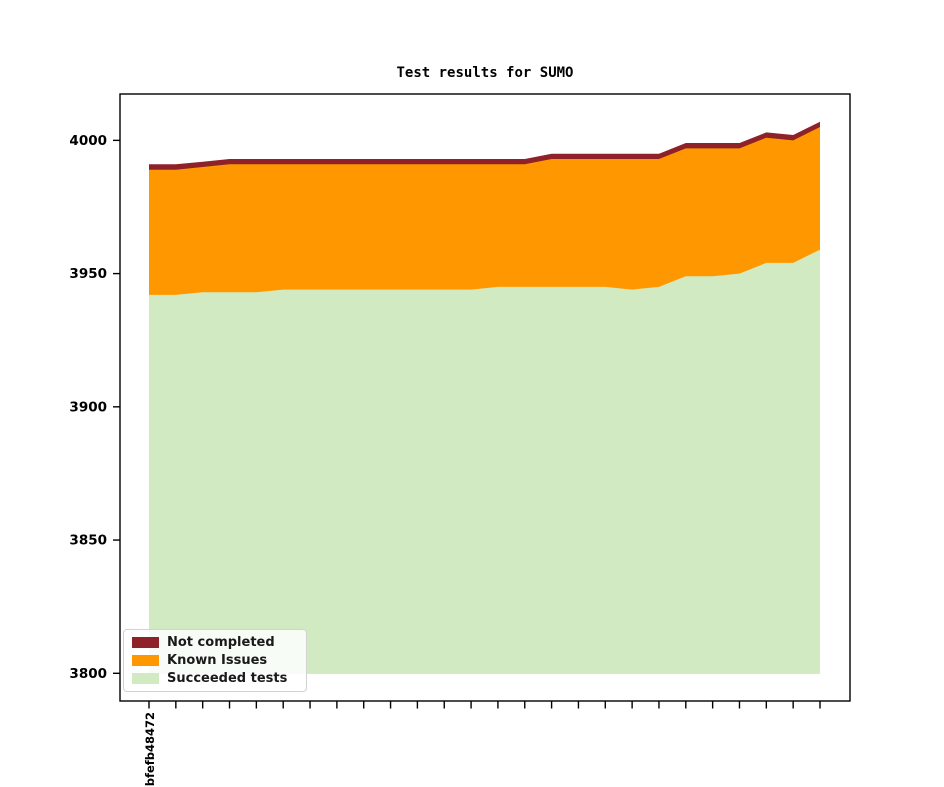 The height and width of the screenshot is (787, 944). I want to click on legend: Not completed Known Issues Succeeded tests, so click(215, 660).